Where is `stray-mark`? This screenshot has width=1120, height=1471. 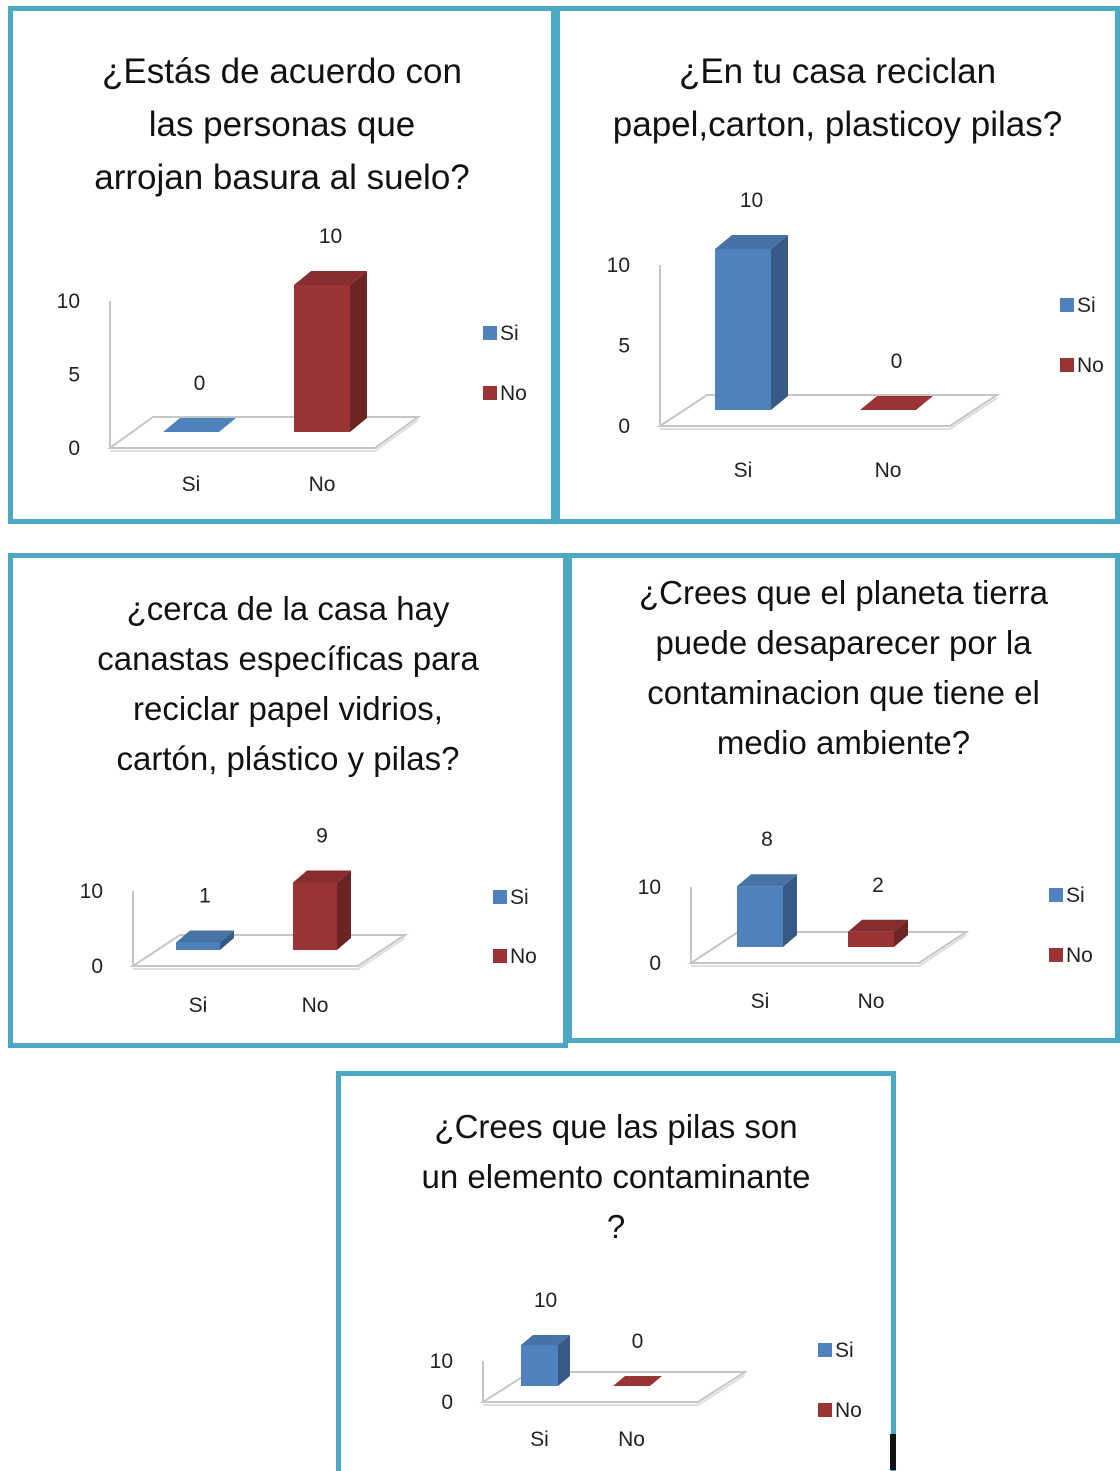 stray-mark is located at coordinates (893, 1452).